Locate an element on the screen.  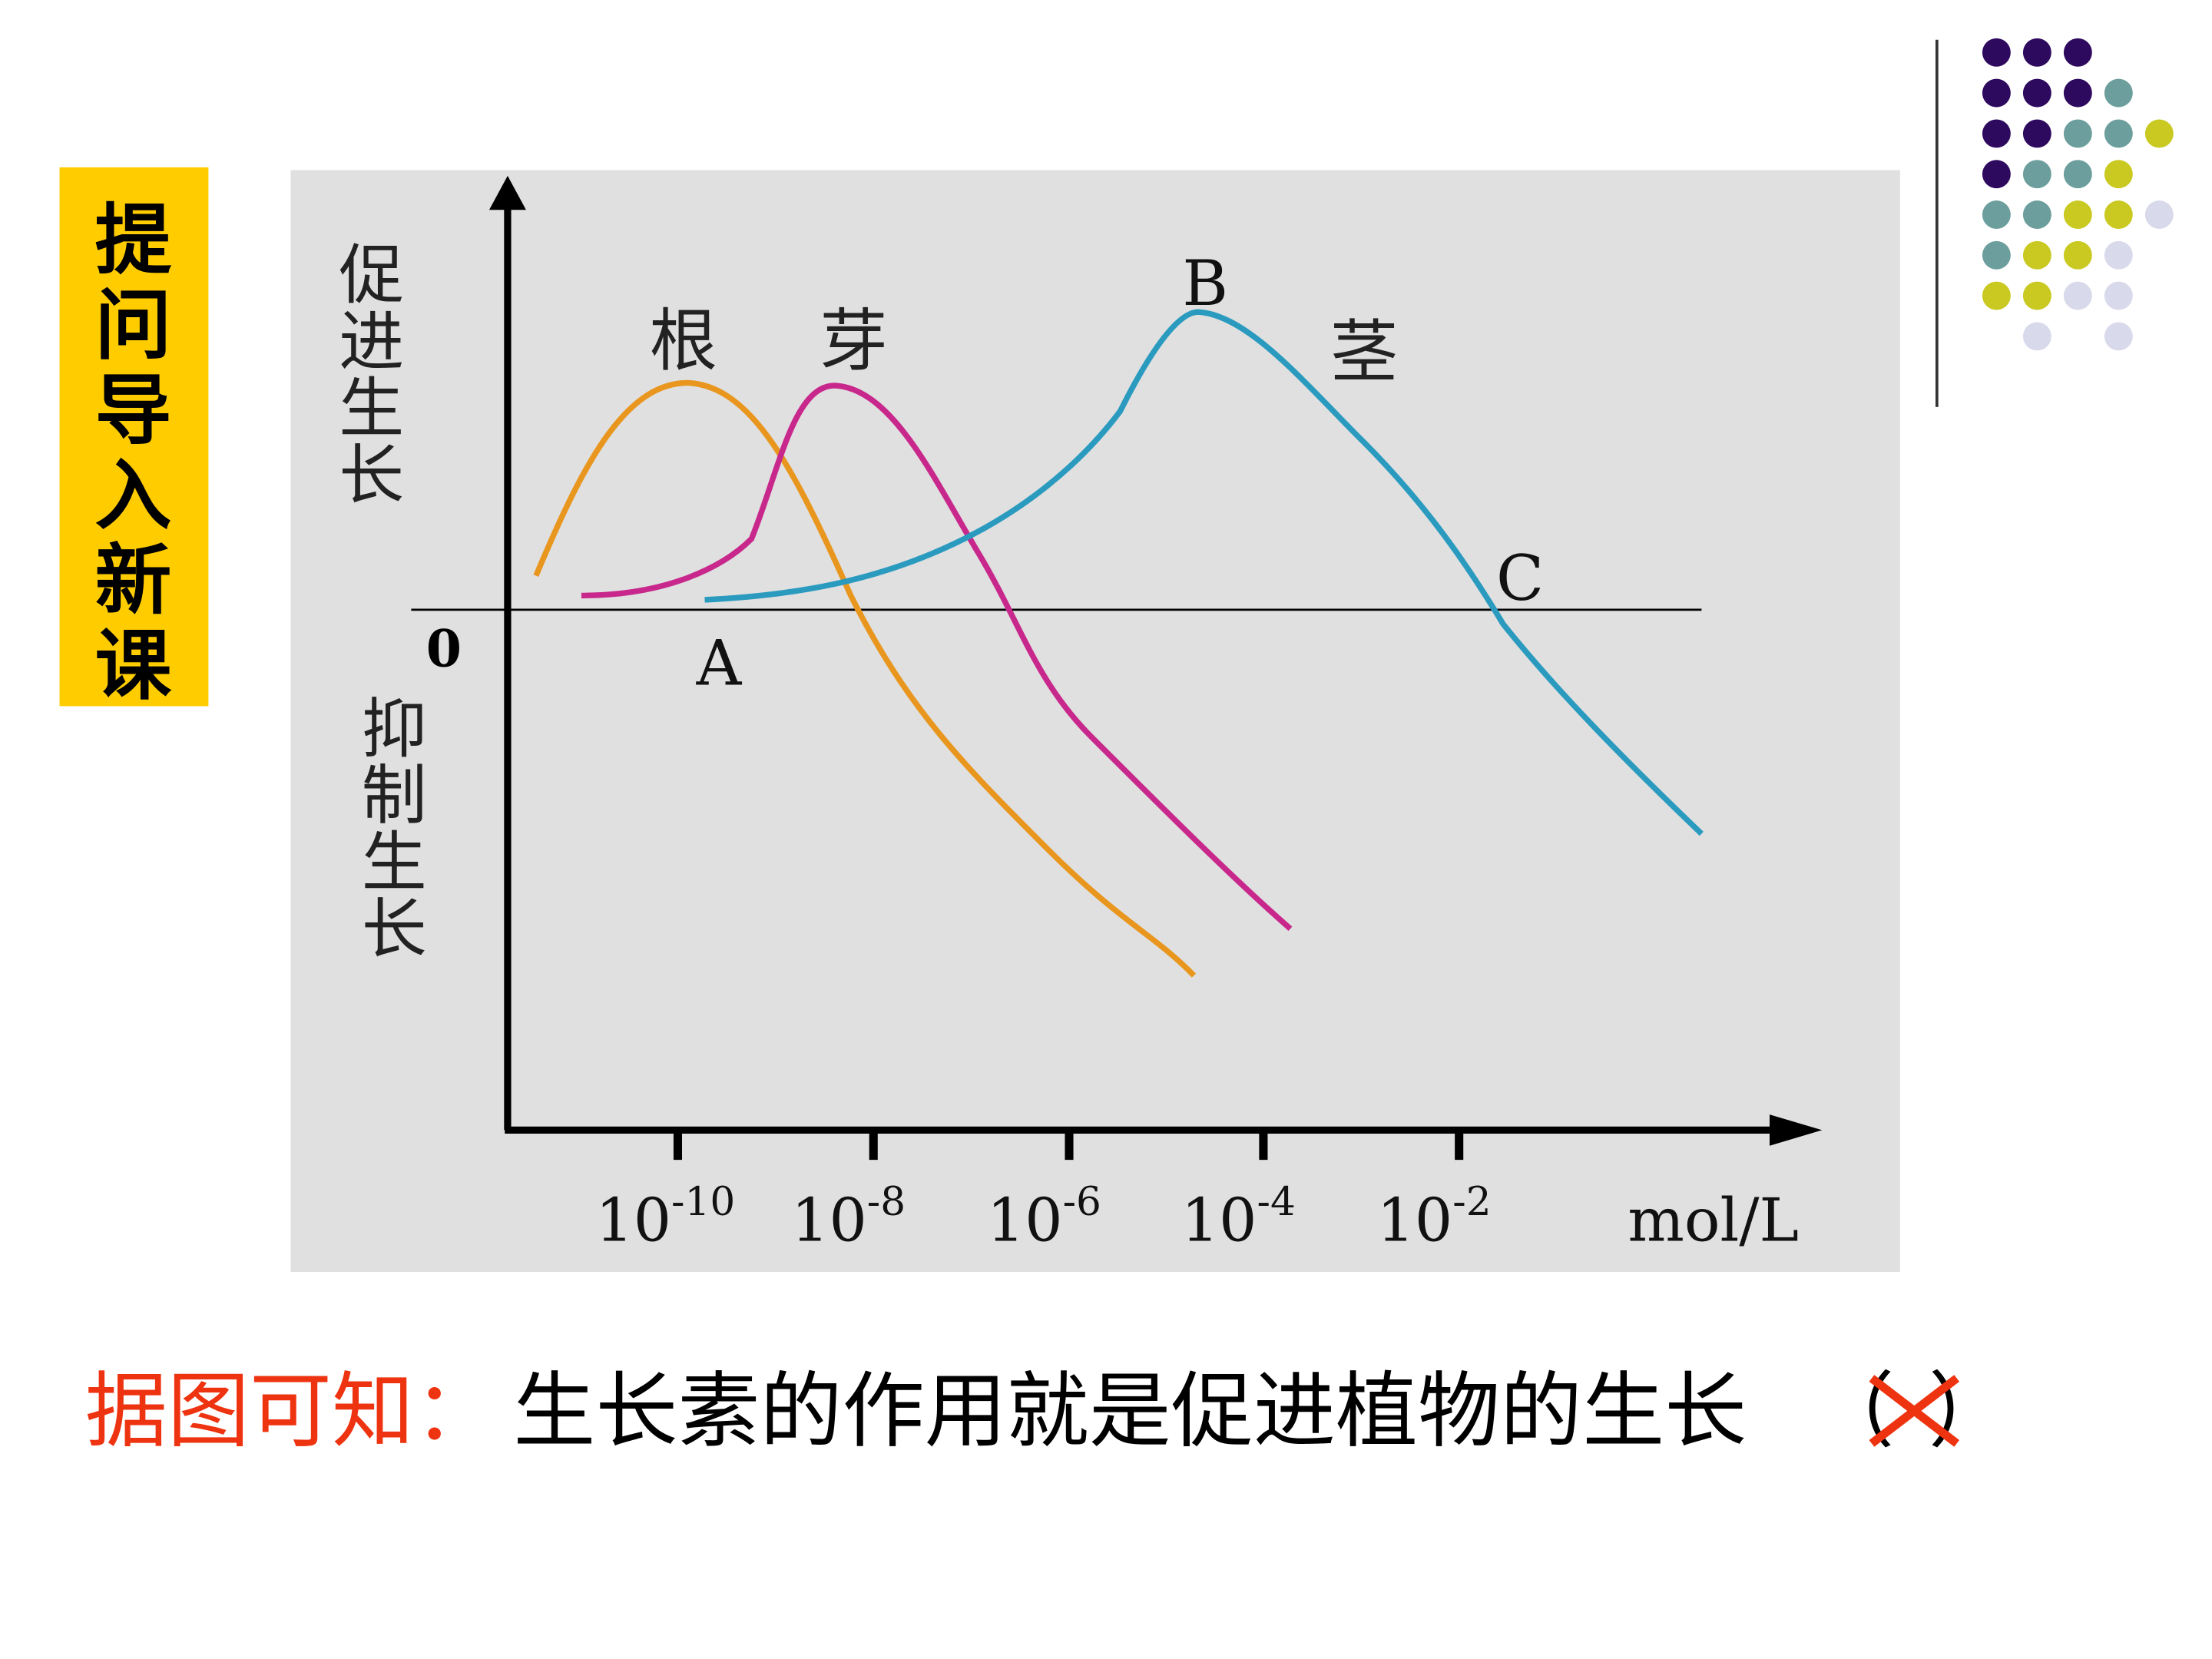
curve-label: 茎 is located at coordinates (1365, 353).